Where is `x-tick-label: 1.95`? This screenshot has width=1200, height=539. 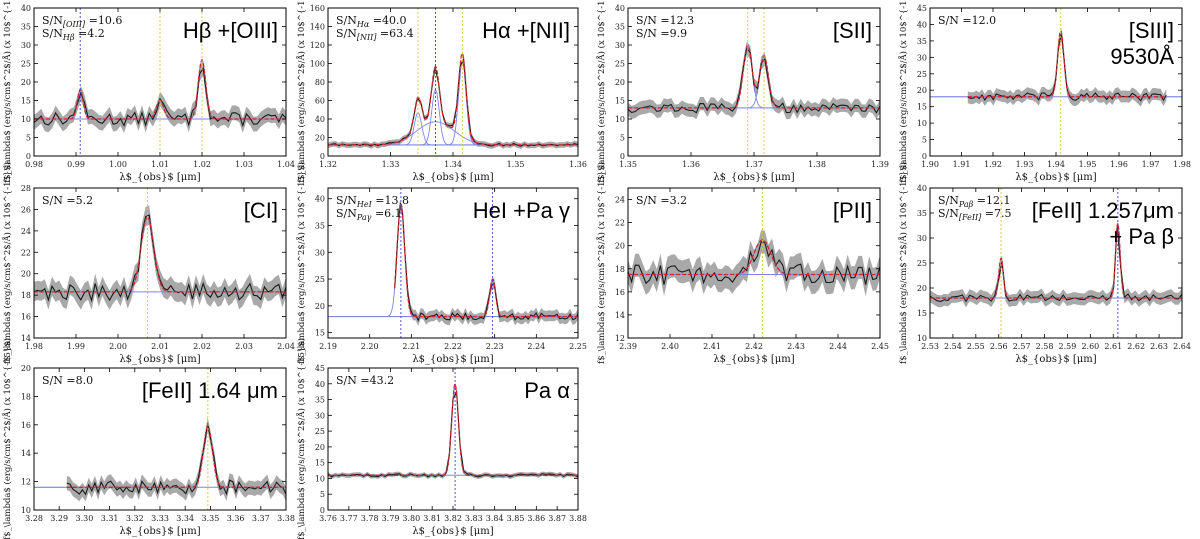 x-tick-label: 1.95 is located at coordinates (1088, 164).